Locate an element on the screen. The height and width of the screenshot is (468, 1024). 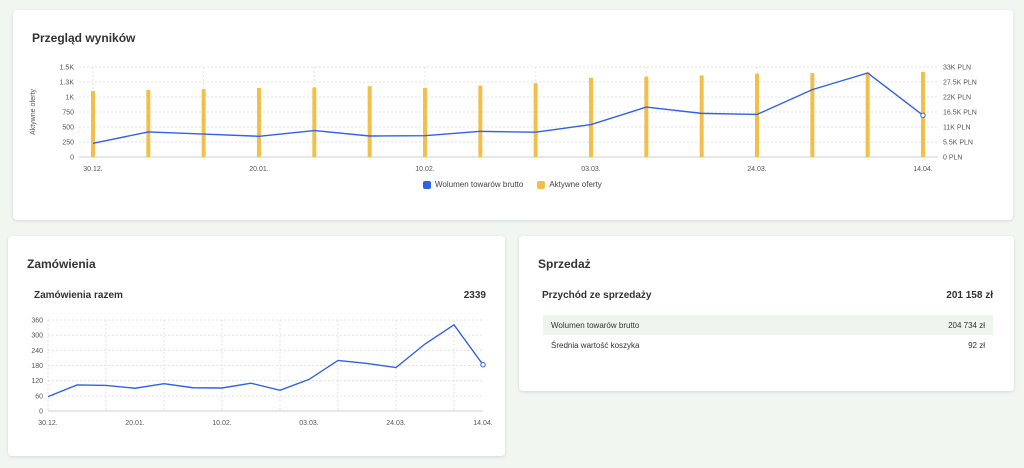
y2-tick-label: 5.5K PLN is located at coordinates (958, 143).